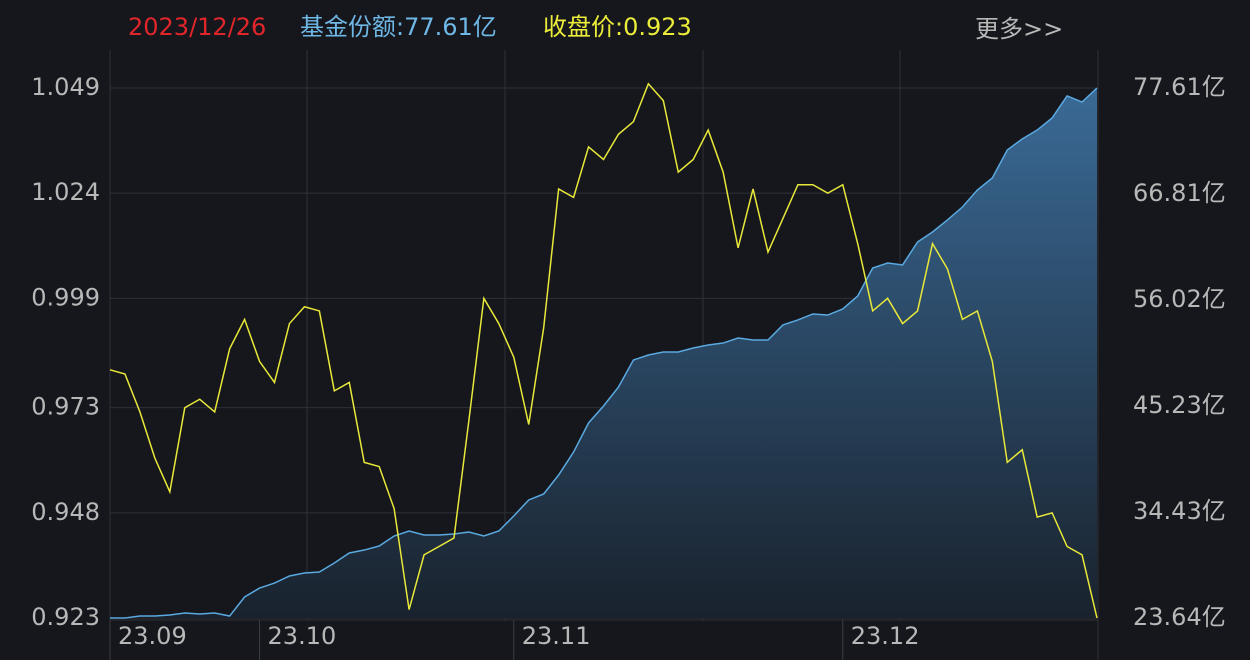  I want to click on y2-tick-label: 23.64亿, so click(1179, 617).